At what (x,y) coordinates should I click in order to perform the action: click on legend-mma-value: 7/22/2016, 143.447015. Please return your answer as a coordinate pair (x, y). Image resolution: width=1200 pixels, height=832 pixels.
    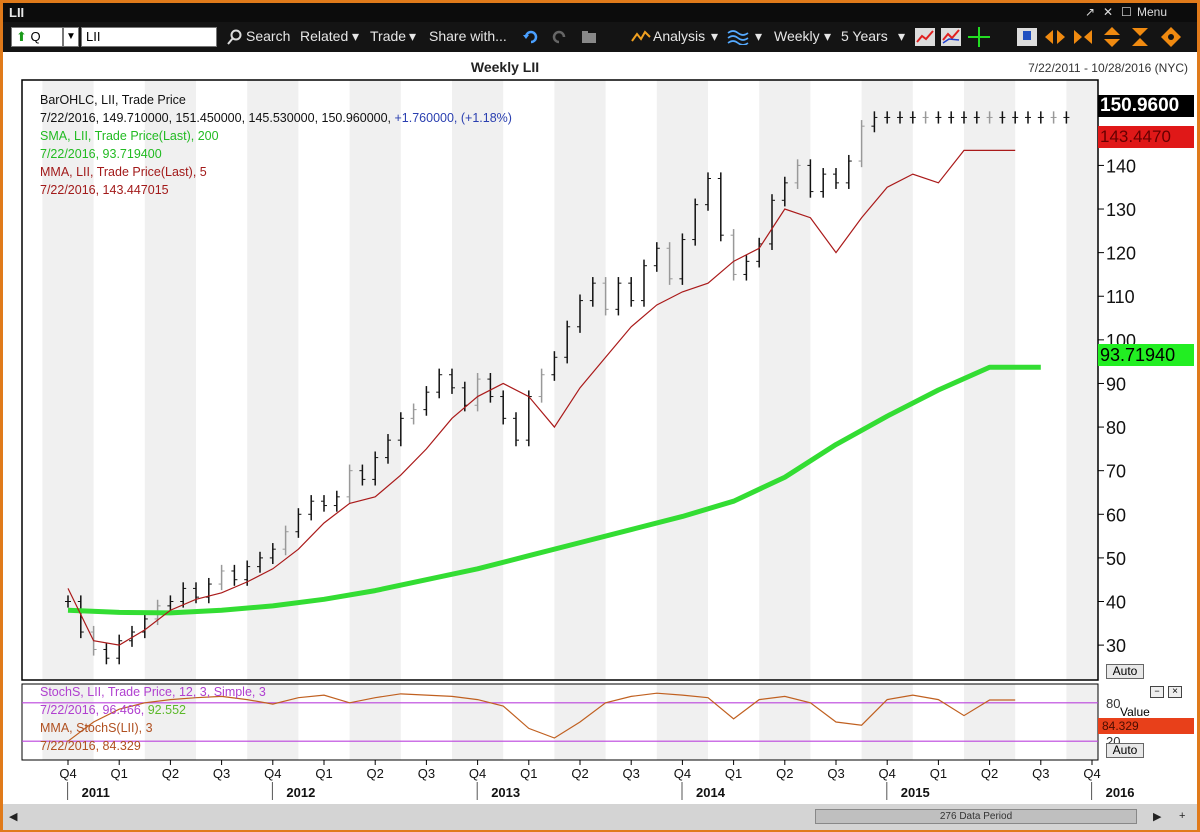
    Looking at the image, I should click on (104, 190).